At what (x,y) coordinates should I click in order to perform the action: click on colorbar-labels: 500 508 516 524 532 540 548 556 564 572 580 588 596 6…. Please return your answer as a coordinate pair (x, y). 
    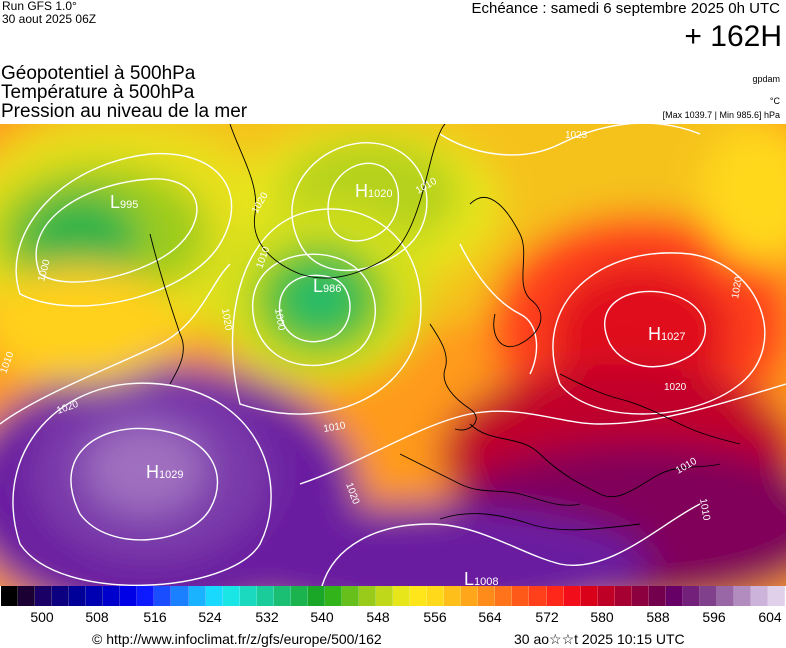
    Looking at the image, I should click on (393, 618).